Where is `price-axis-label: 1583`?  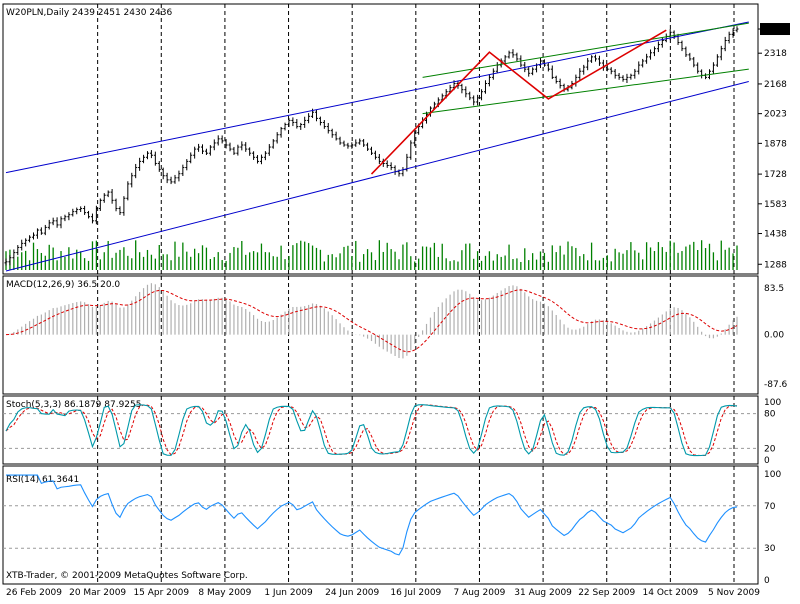
price-axis-label: 1583 is located at coordinates (775, 205).